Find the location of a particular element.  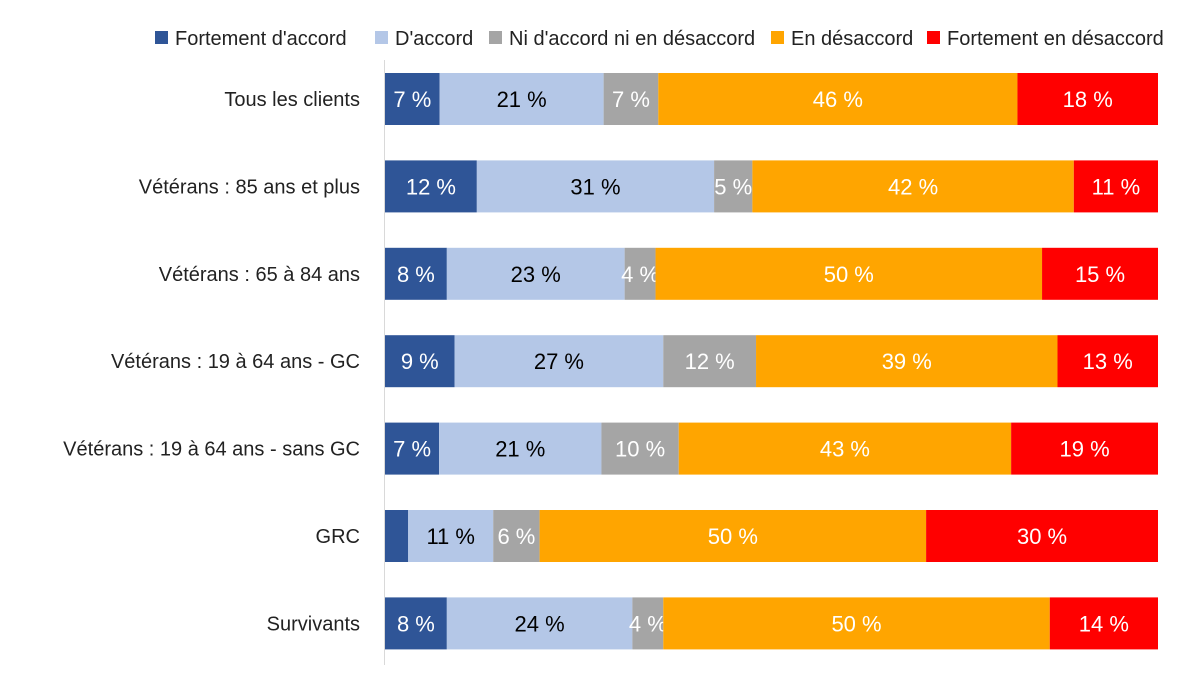

data-label: 19 % is located at coordinates (1084, 449).